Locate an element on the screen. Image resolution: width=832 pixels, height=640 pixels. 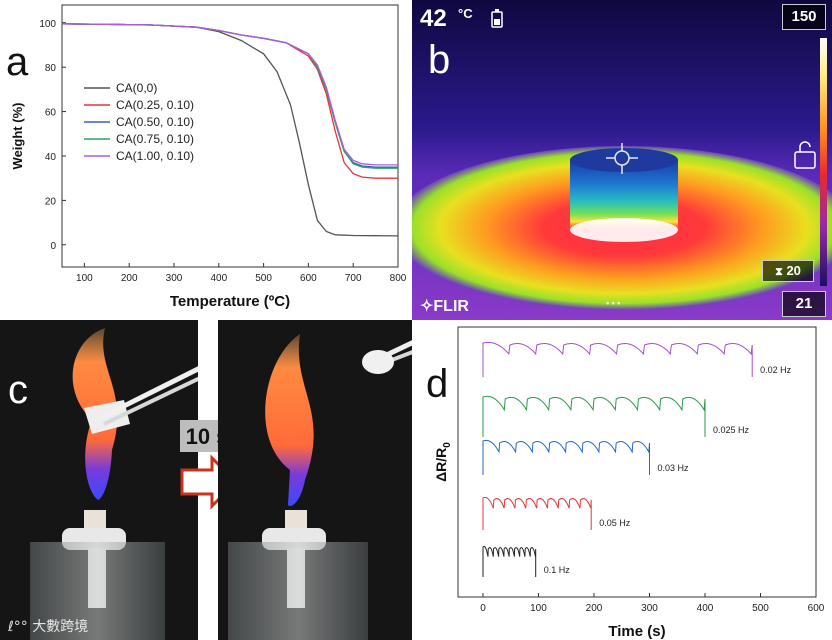
tga-y-axis-label: Weight (%) is located at coordinates (17, 136).